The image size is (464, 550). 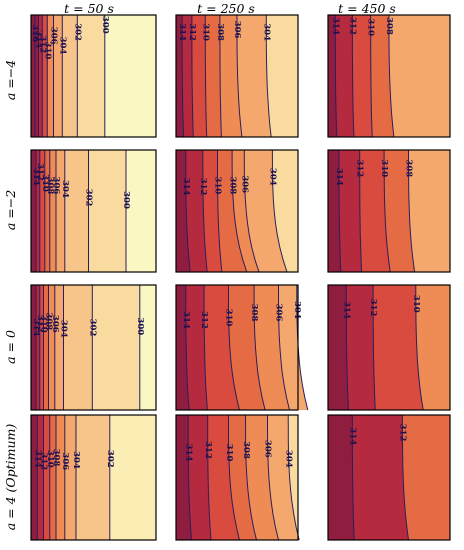 I want to click on contour-label: 300, so click(x=140, y=326).